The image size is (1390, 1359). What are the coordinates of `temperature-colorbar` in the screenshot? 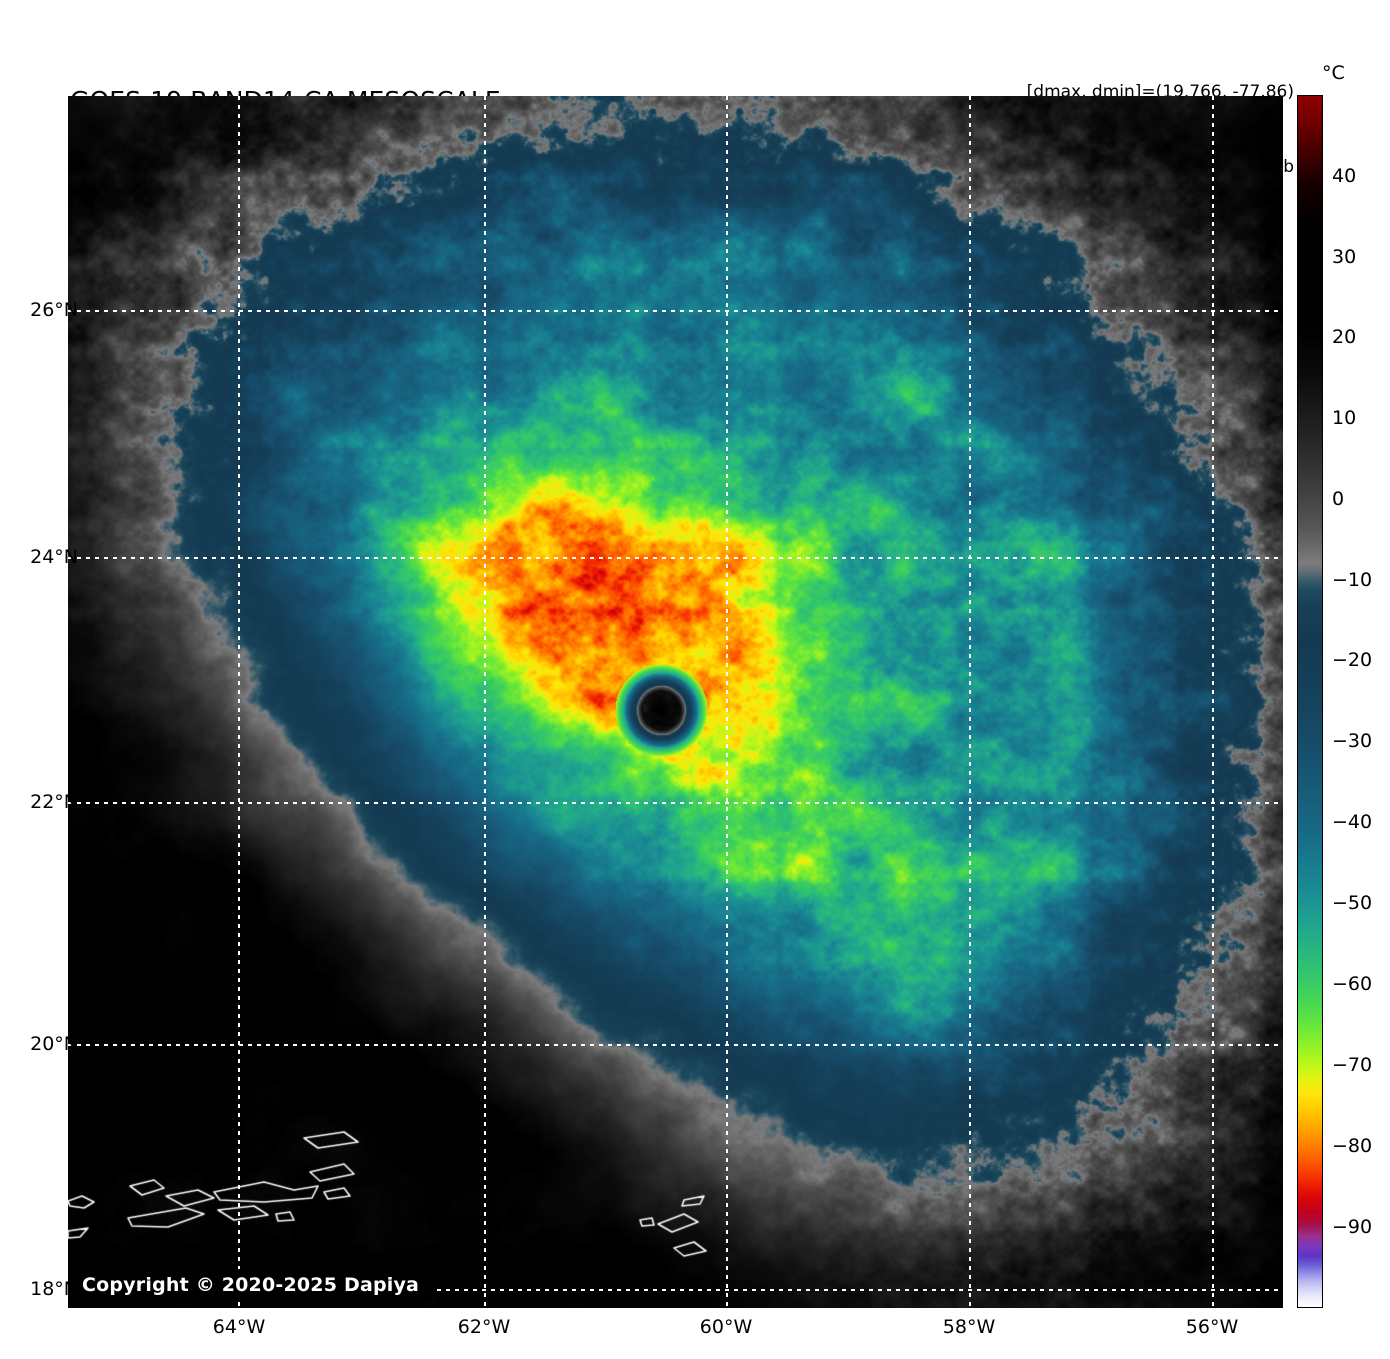 It's located at (1310, 701).